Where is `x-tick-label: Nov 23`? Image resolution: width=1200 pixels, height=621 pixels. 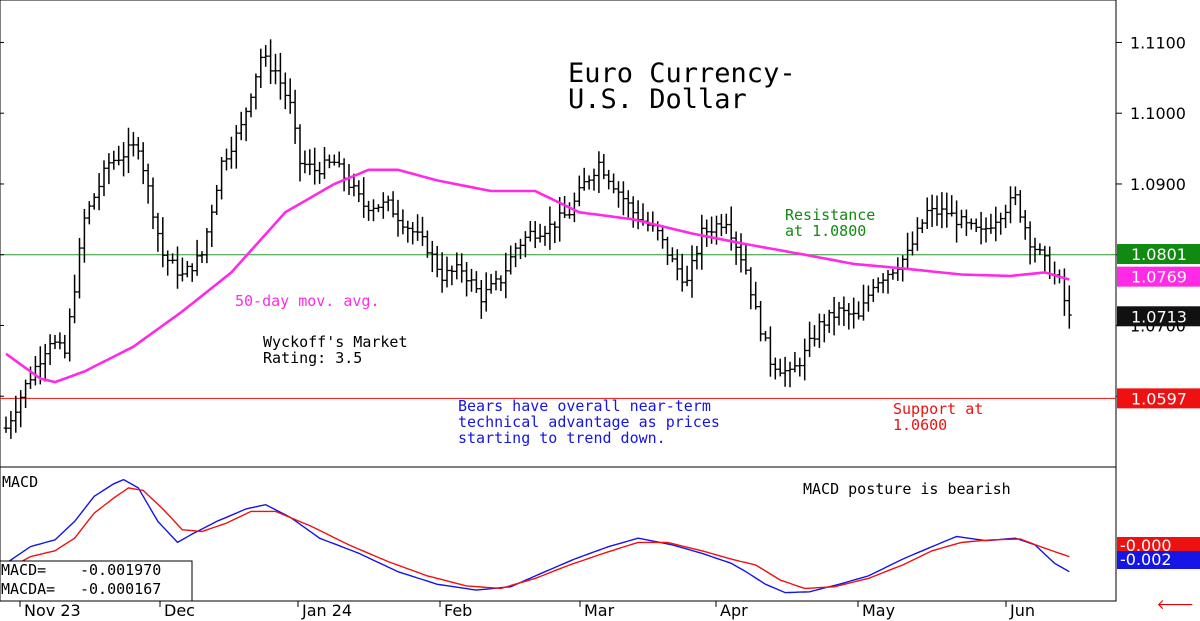 x-tick-label: Nov 23 is located at coordinates (52, 610).